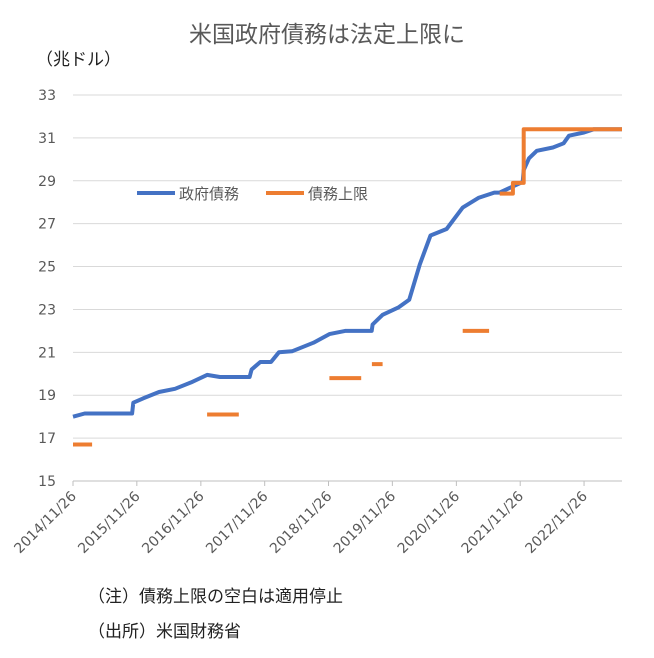  I want to click on x-tick-label: 2017/11/26, so click(237, 522).